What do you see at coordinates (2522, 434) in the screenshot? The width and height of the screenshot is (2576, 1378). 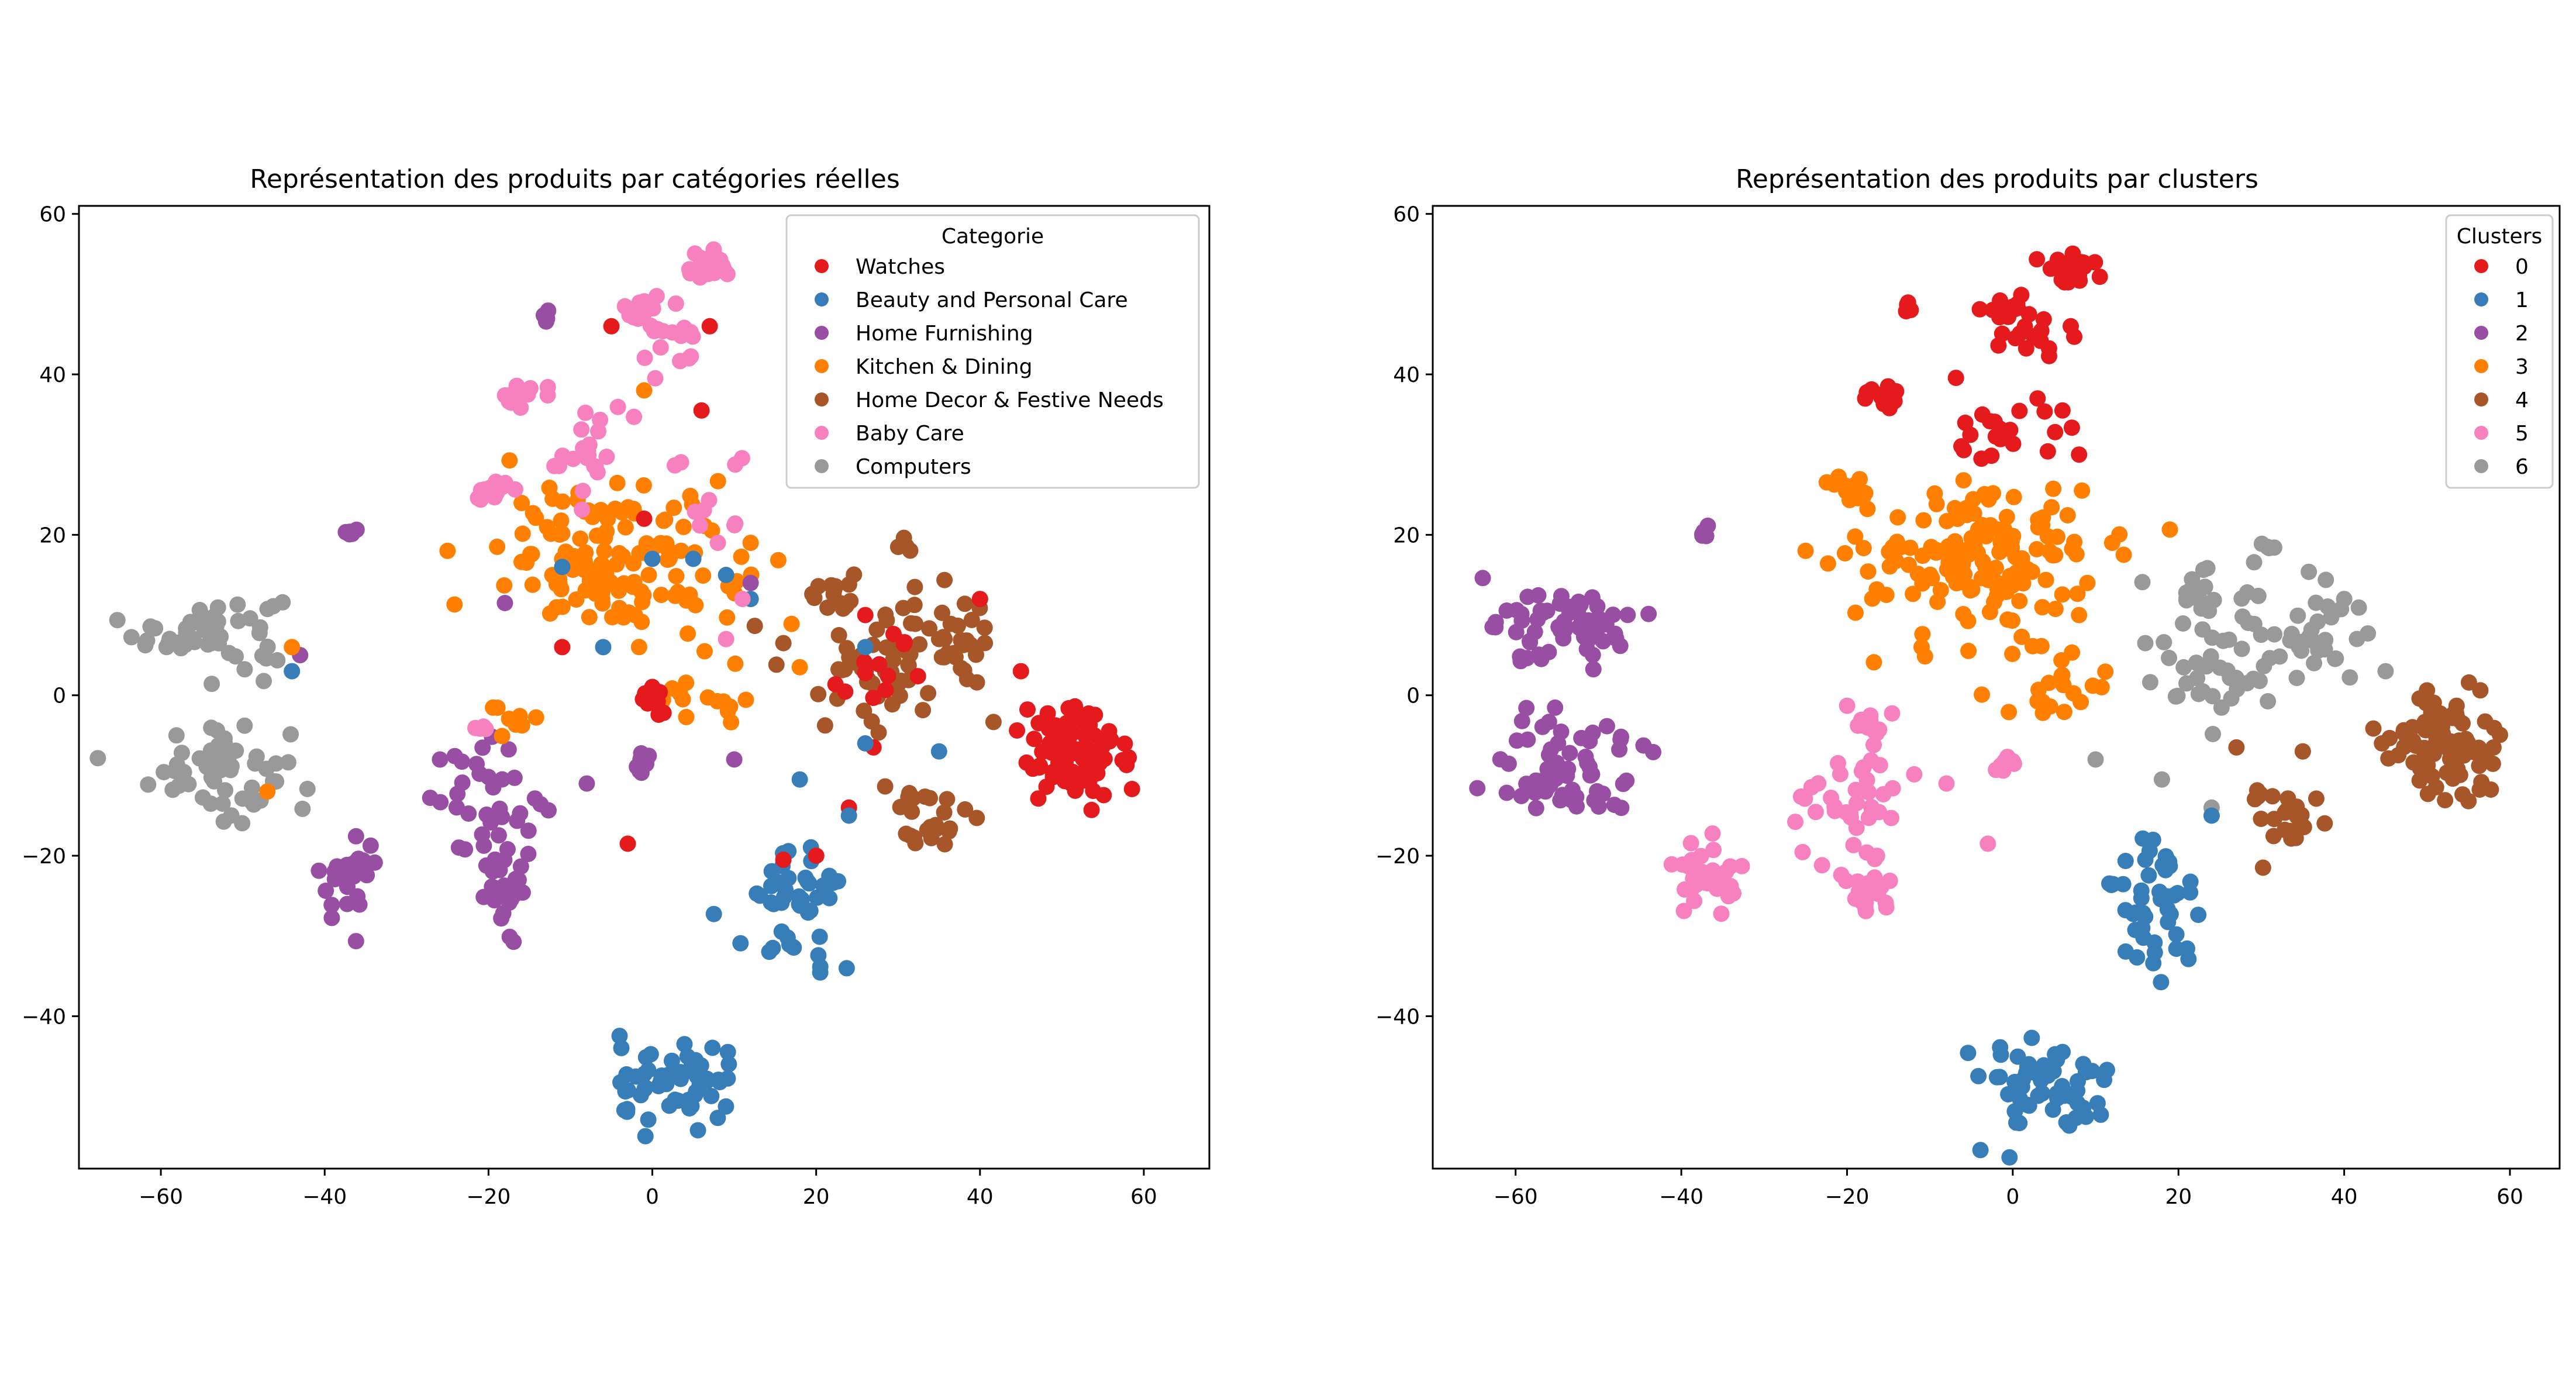 I see `legend-entry-label: 5` at bounding box center [2522, 434].